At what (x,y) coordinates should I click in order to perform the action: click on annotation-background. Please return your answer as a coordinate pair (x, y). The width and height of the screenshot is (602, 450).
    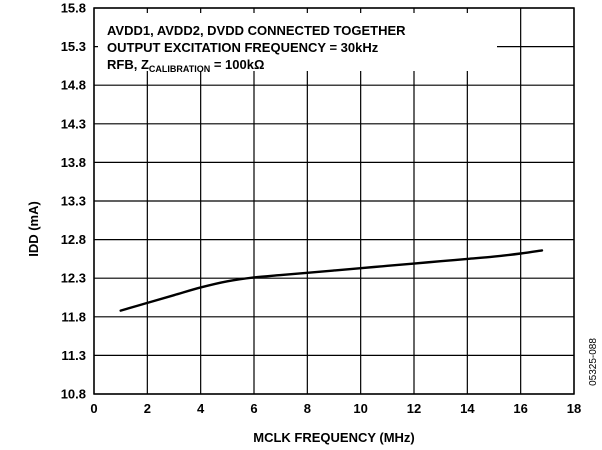
    Looking at the image, I should click on (297, 42).